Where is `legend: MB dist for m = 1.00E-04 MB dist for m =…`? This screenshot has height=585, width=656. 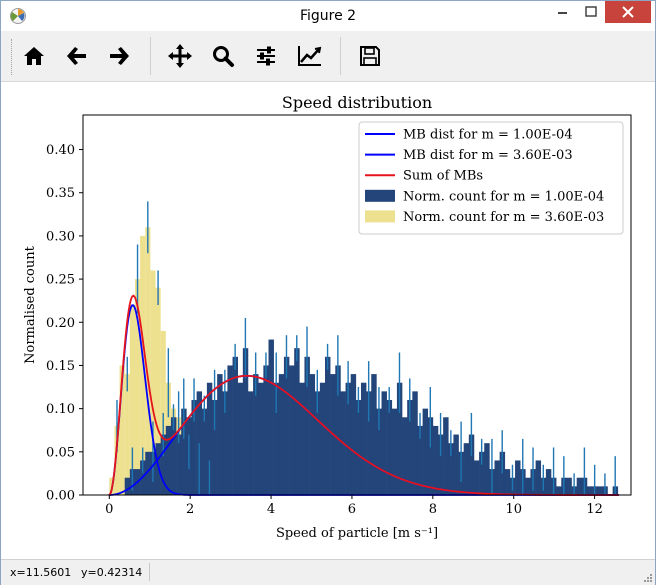 legend: MB dist for m = 1.00E-04 MB dist for m =… is located at coordinates (491, 178).